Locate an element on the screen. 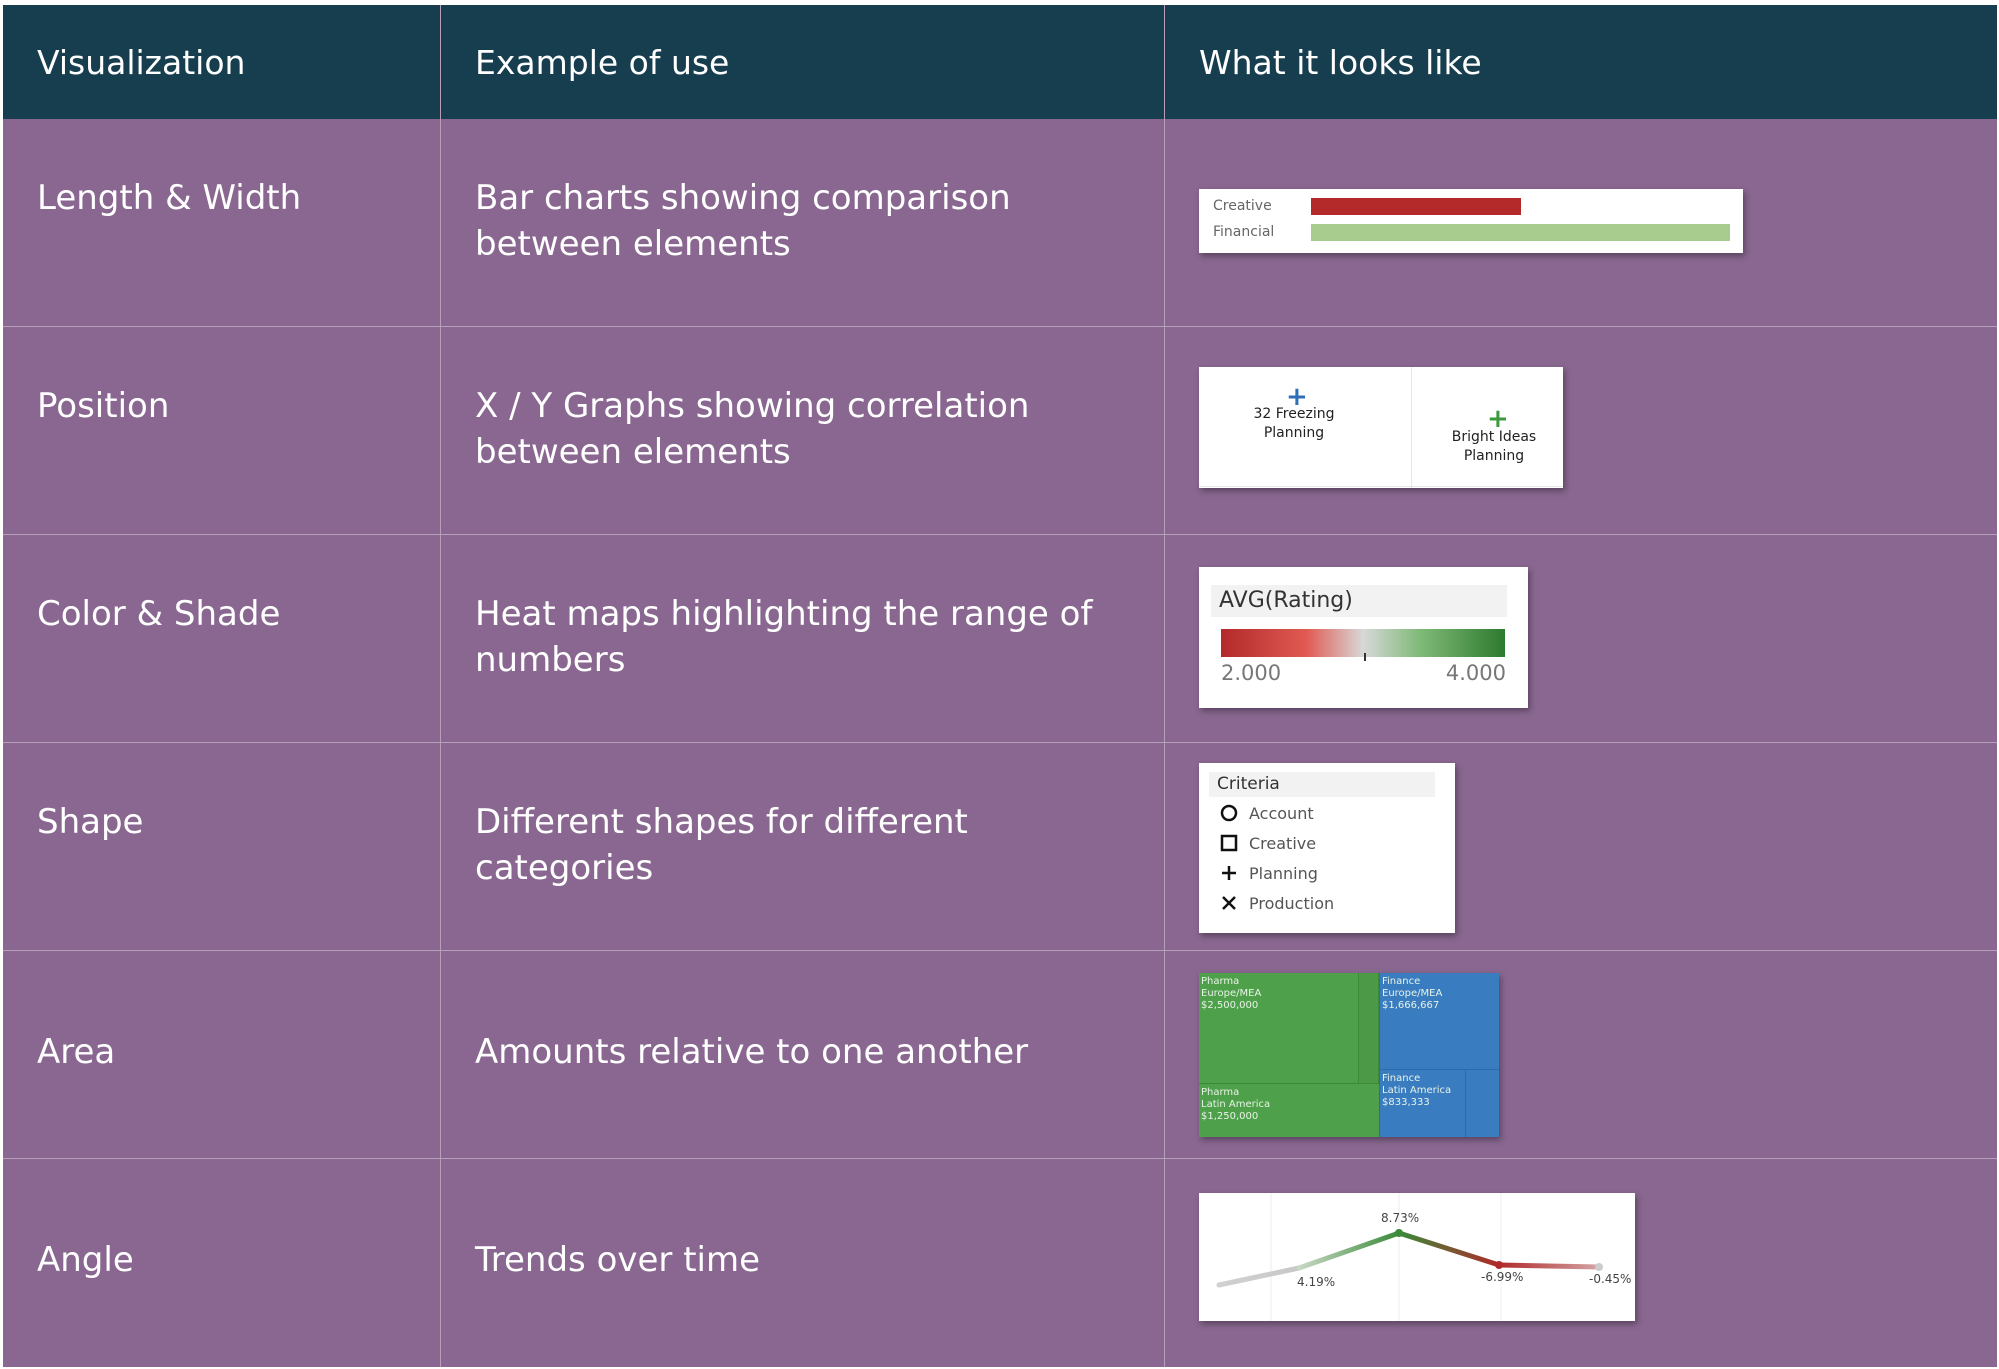 The image size is (1999, 1369). heatmap-legend-sample: AVG(Rating) 2.000 4.000 is located at coordinates (1363, 637).